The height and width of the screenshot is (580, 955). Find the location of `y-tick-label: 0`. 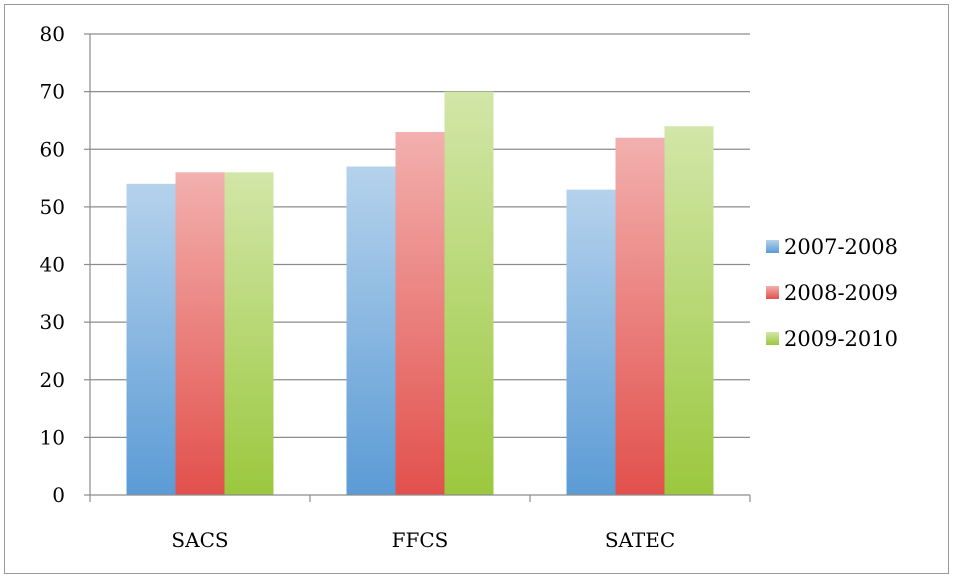

y-tick-label: 0 is located at coordinates (58, 495).